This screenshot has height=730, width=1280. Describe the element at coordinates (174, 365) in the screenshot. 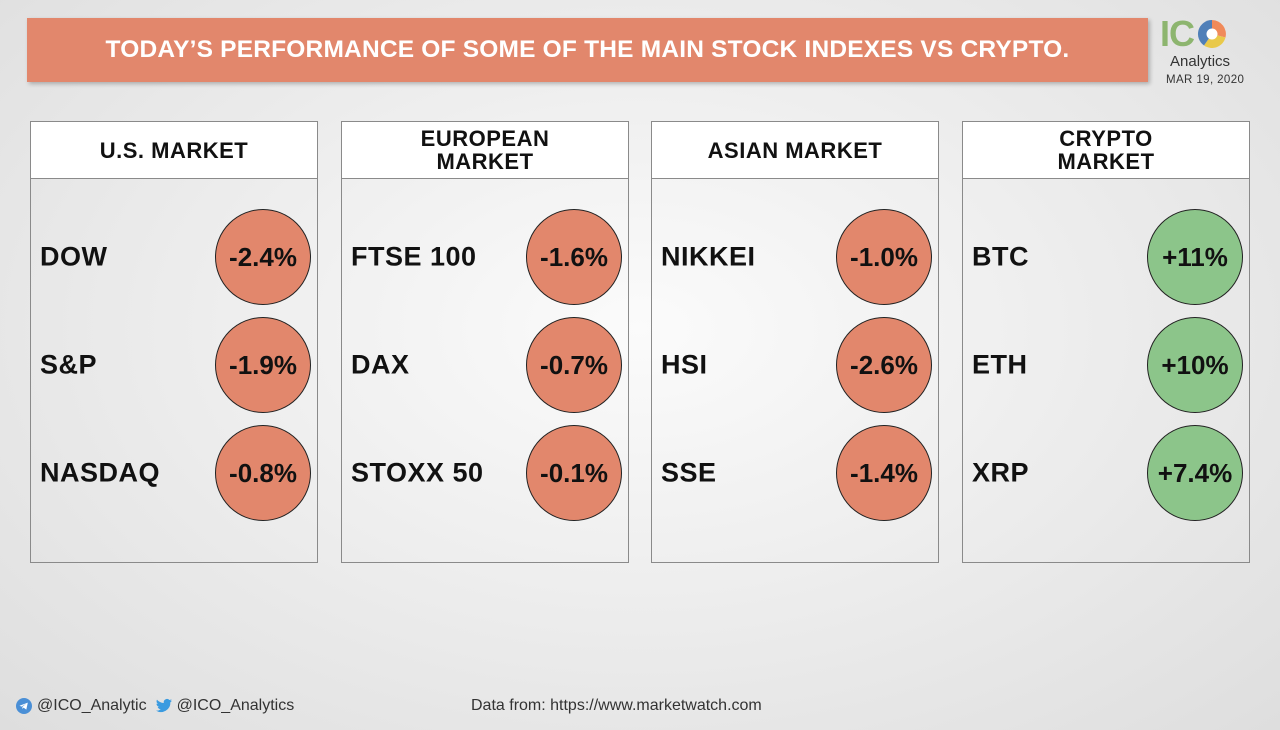

I see `index-row: S&P -1.9%` at that location.